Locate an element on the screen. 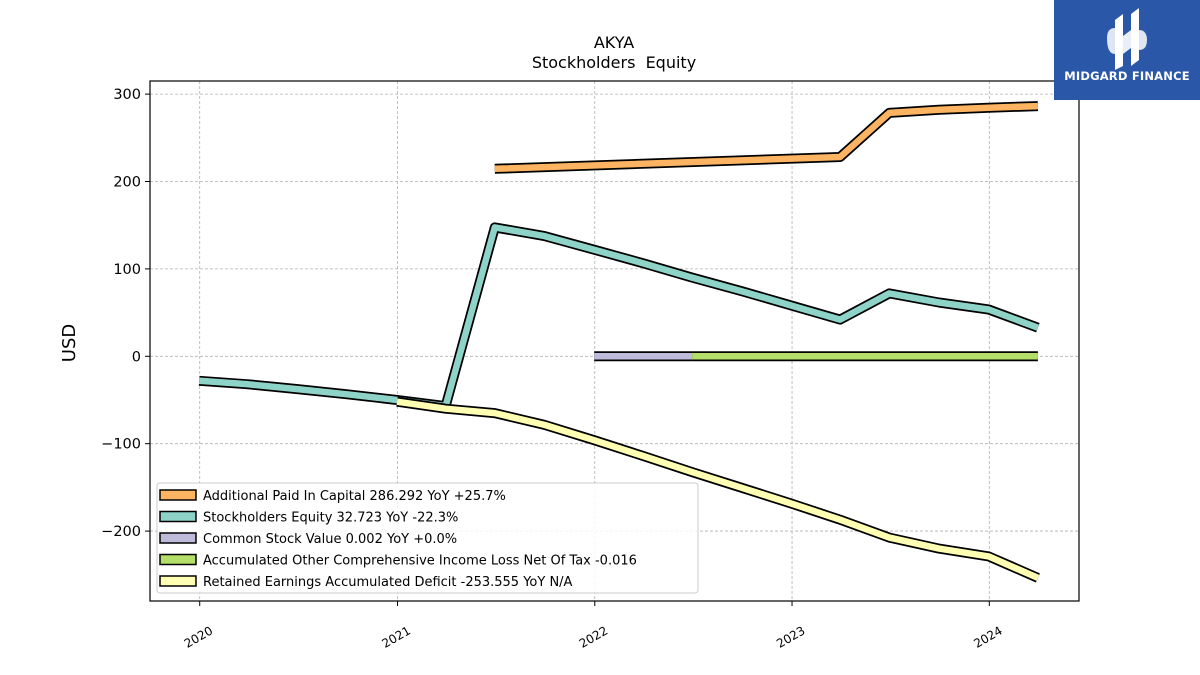 The image size is (1200, 675). y-tick-label: 200 is located at coordinates (127, 183).